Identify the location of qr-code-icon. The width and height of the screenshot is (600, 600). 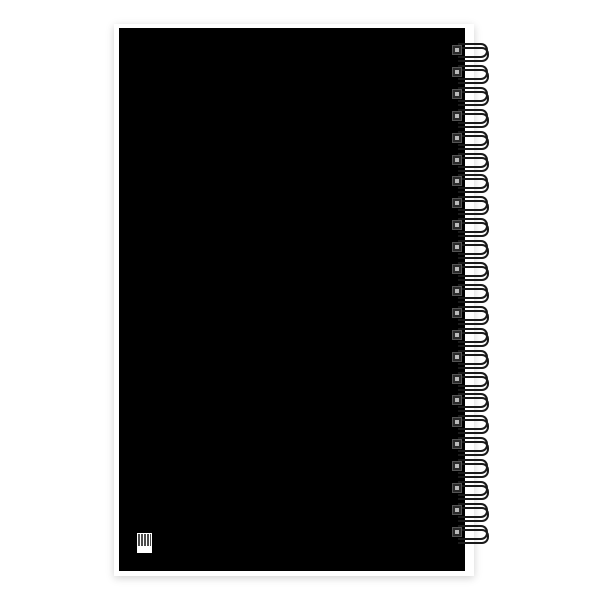
(144, 540).